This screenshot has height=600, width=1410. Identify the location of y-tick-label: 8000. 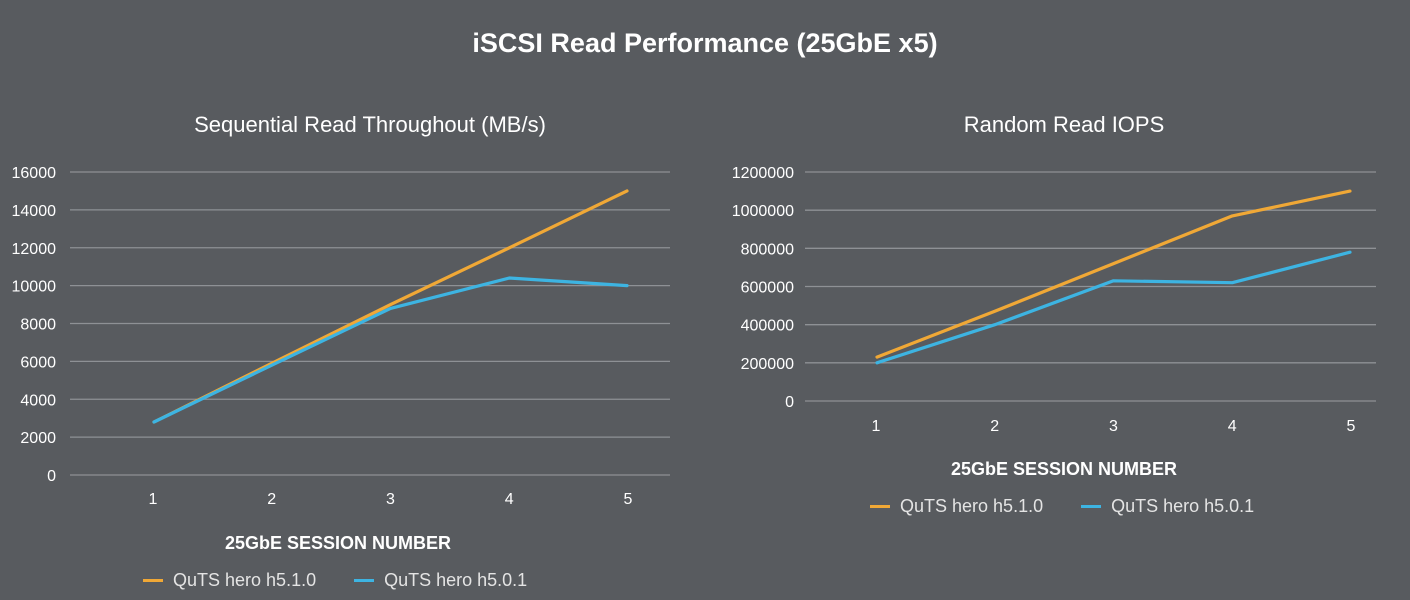
(38, 325).